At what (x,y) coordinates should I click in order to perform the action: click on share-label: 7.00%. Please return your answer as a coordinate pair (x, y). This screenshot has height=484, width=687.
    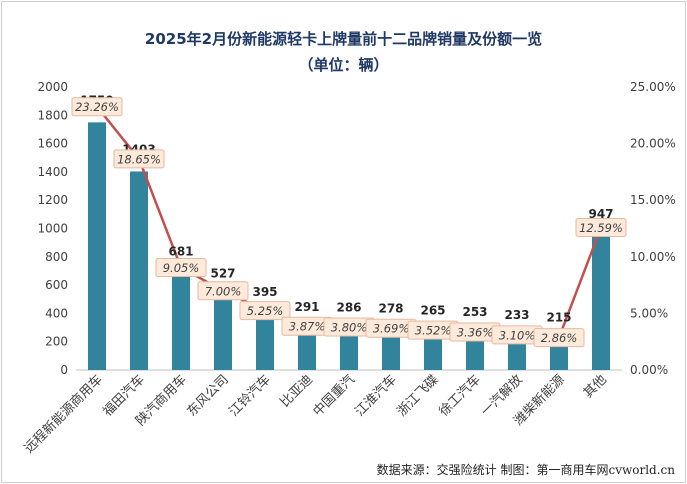
    Looking at the image, I should click on (223, 291).